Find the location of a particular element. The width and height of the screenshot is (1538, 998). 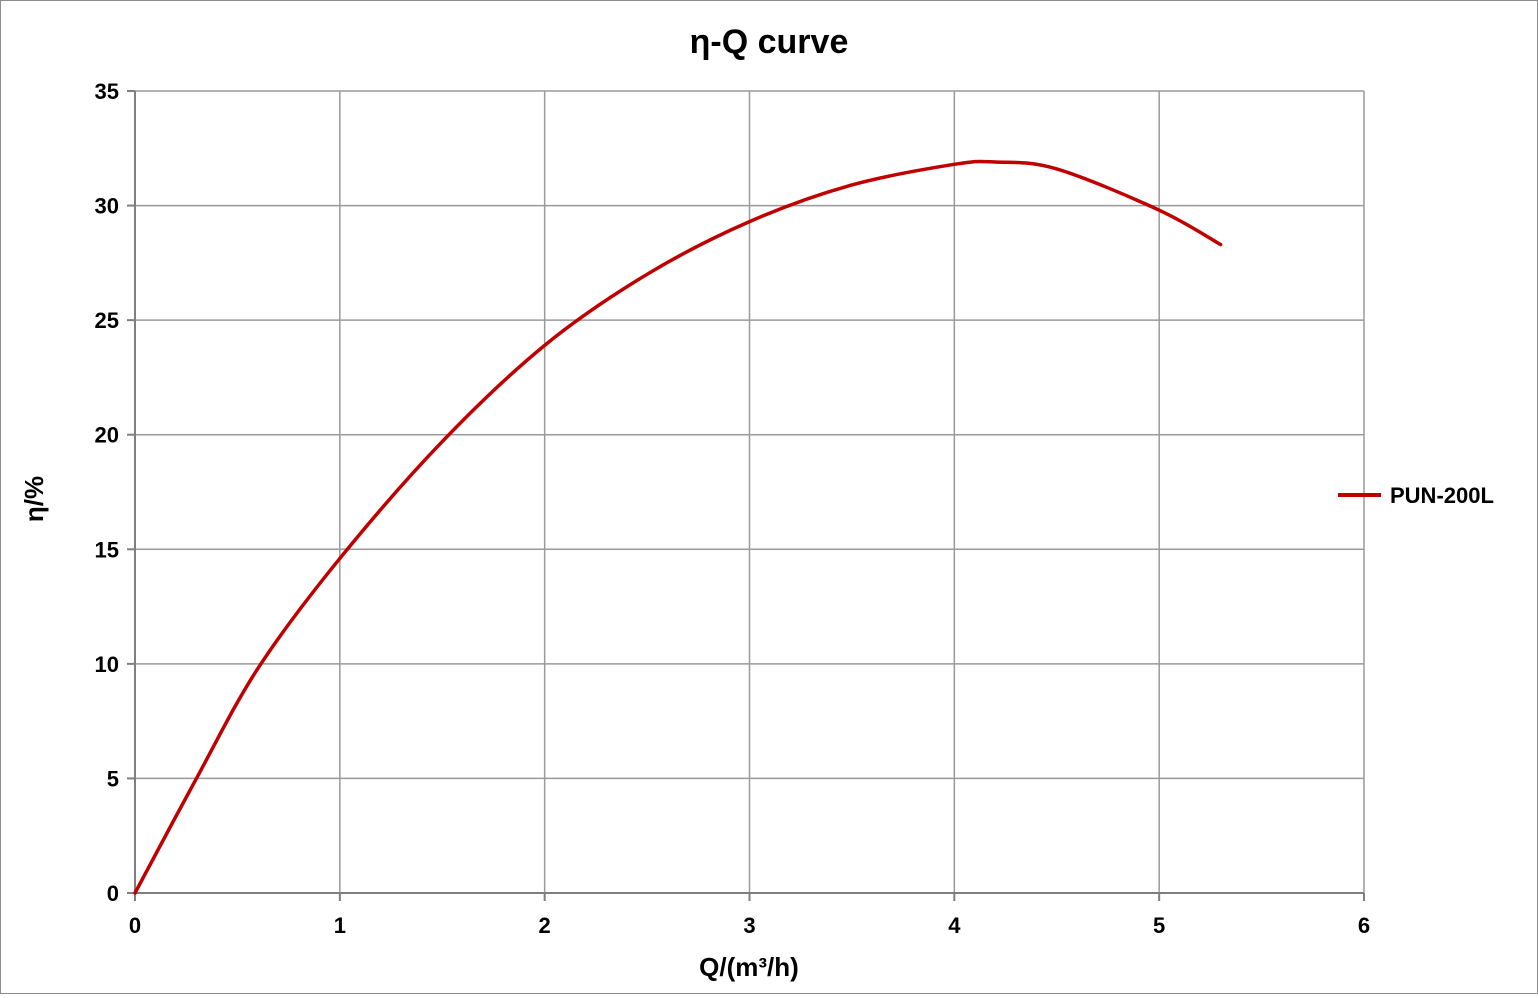

x-tick-label: 3 is located at coordinates (749, 925).